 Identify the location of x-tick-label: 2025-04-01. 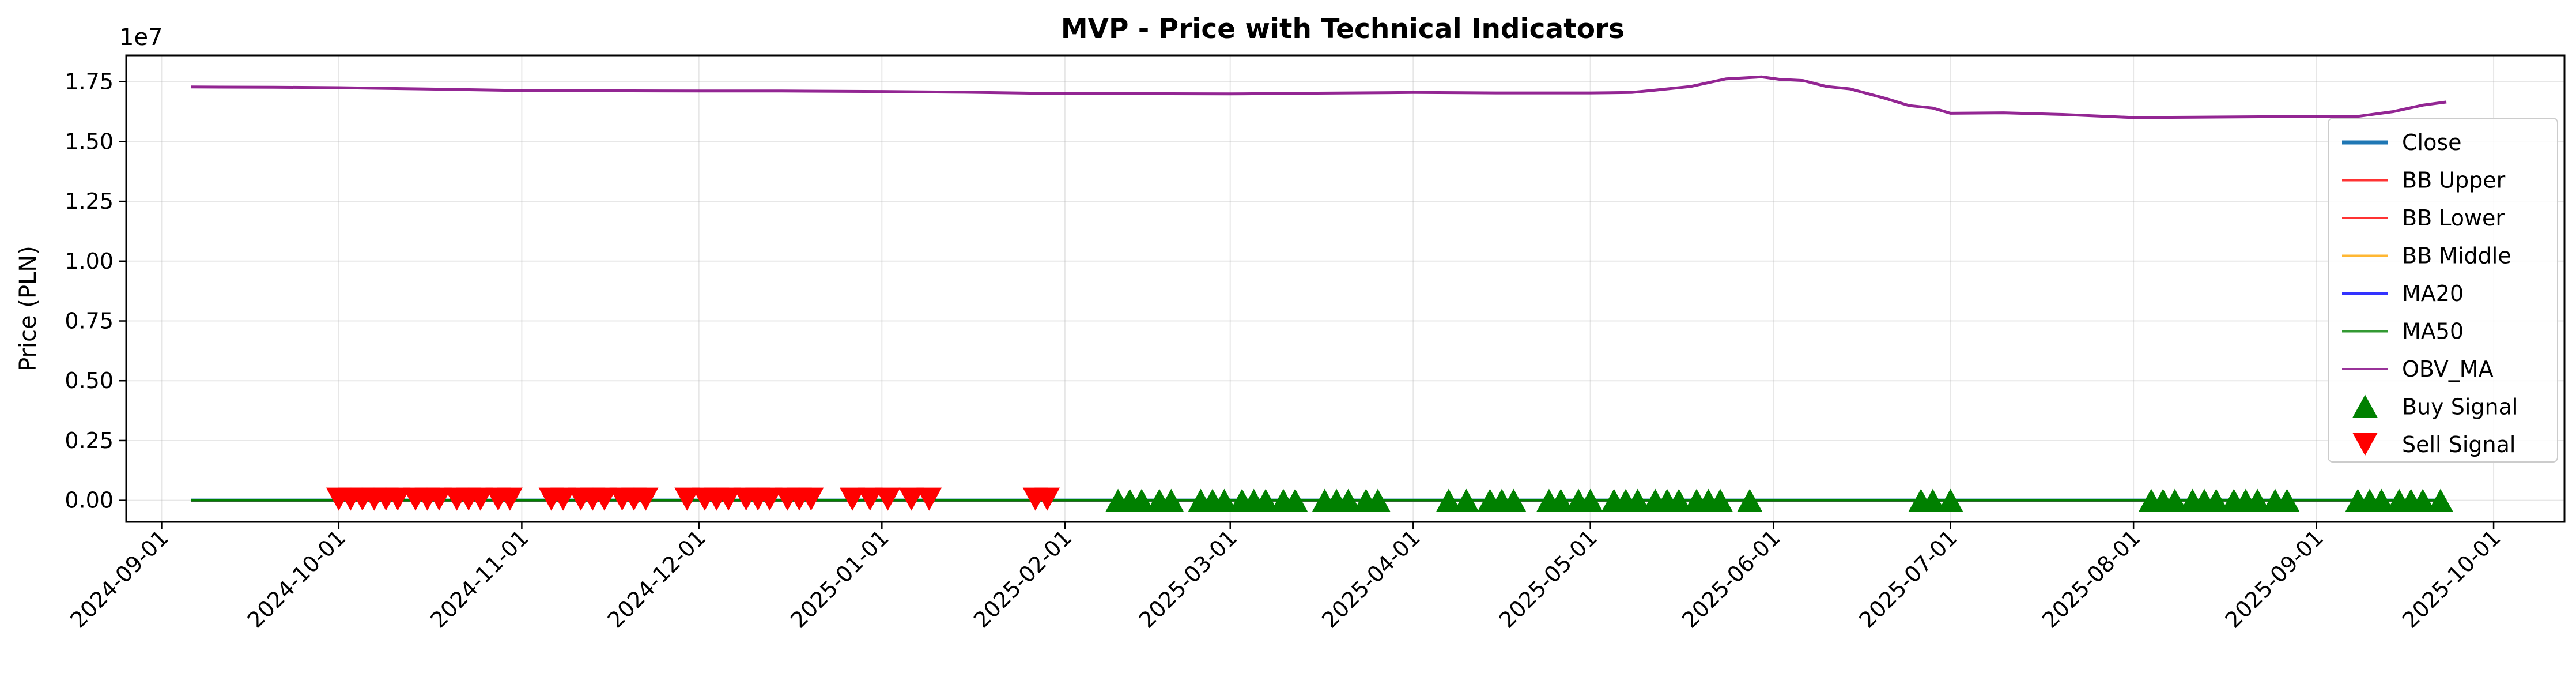
(1371, 579).